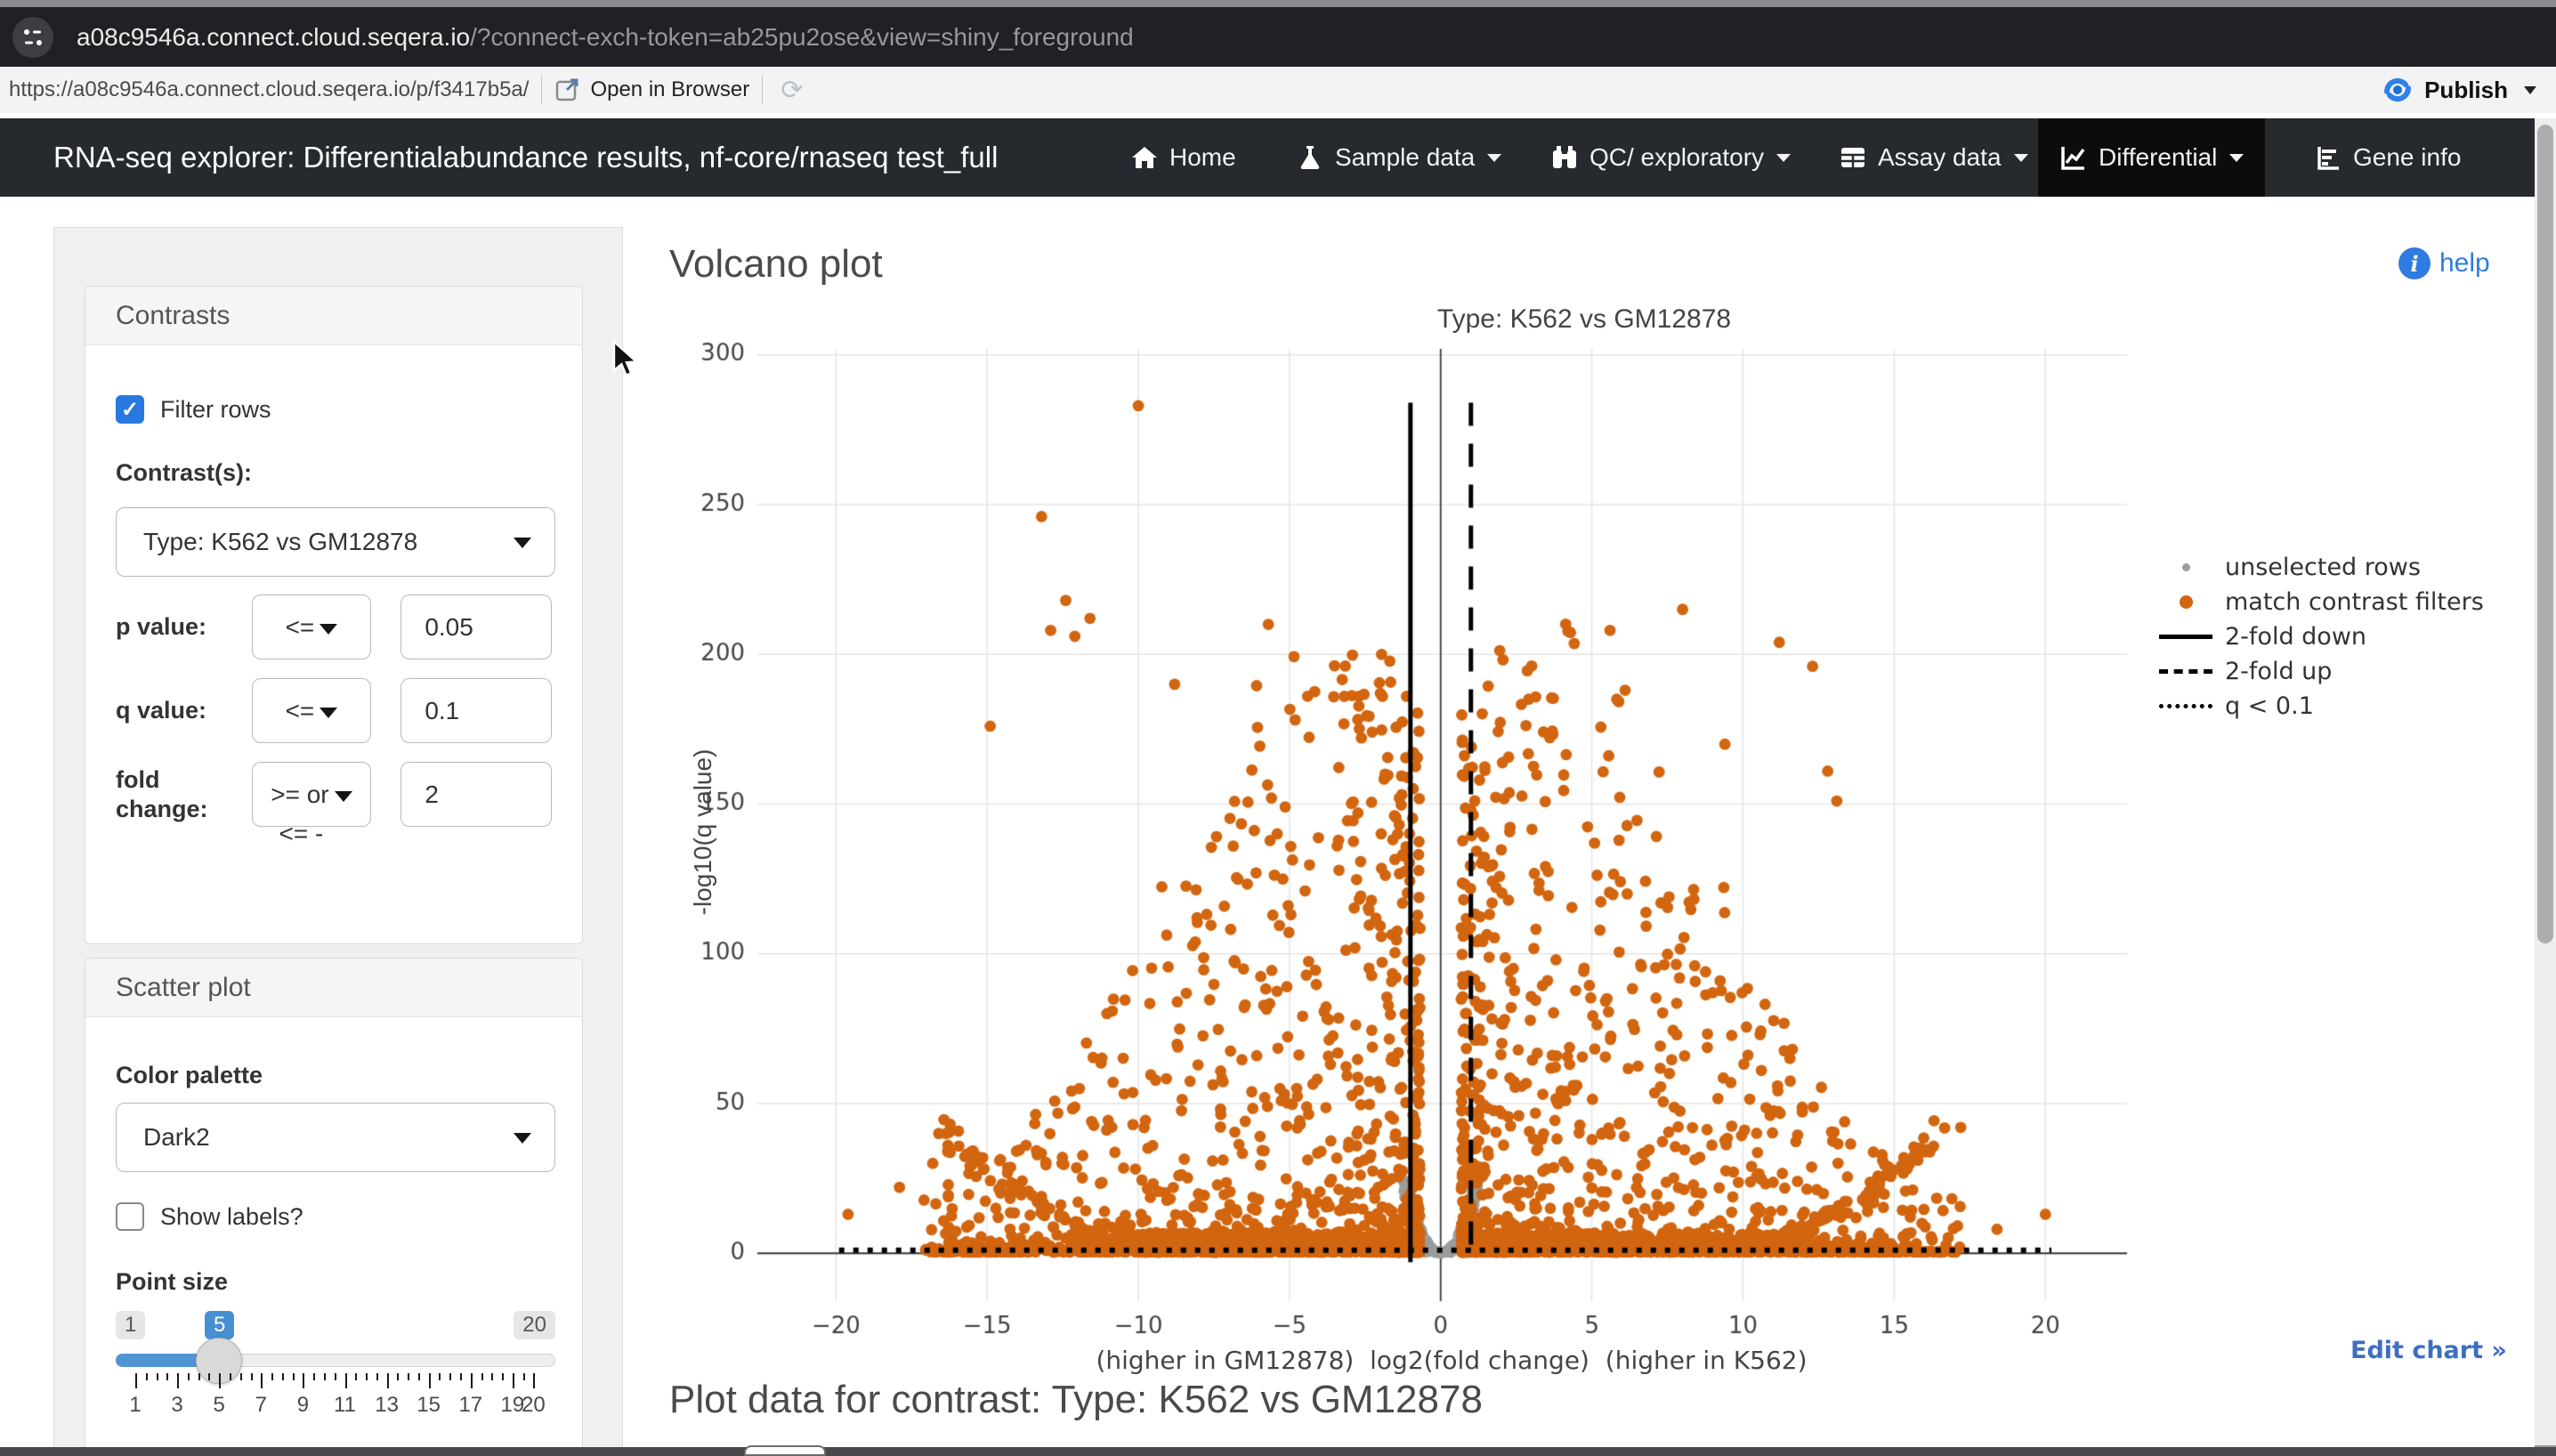 This screenshot has height=1456, width=2556. Describe the element at coordinates (2269, 706) in the screenshot. I see `legend-label: q < 0.1` at that location.